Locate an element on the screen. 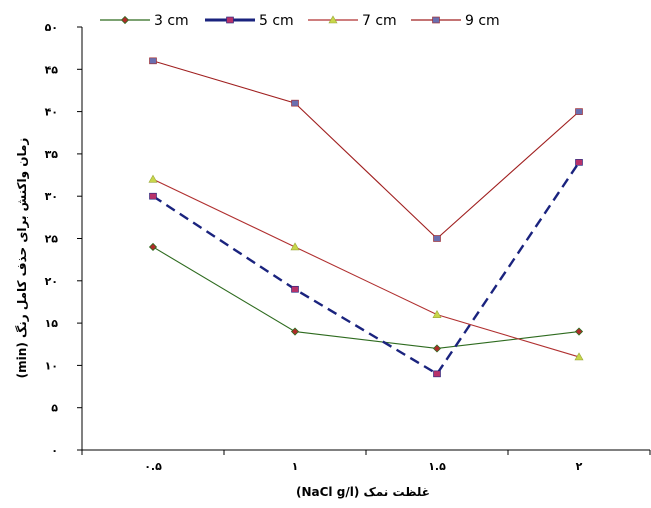  x-axis-label: غلظت نمک (NaCl g/l) is located at coordinates (363, 492).